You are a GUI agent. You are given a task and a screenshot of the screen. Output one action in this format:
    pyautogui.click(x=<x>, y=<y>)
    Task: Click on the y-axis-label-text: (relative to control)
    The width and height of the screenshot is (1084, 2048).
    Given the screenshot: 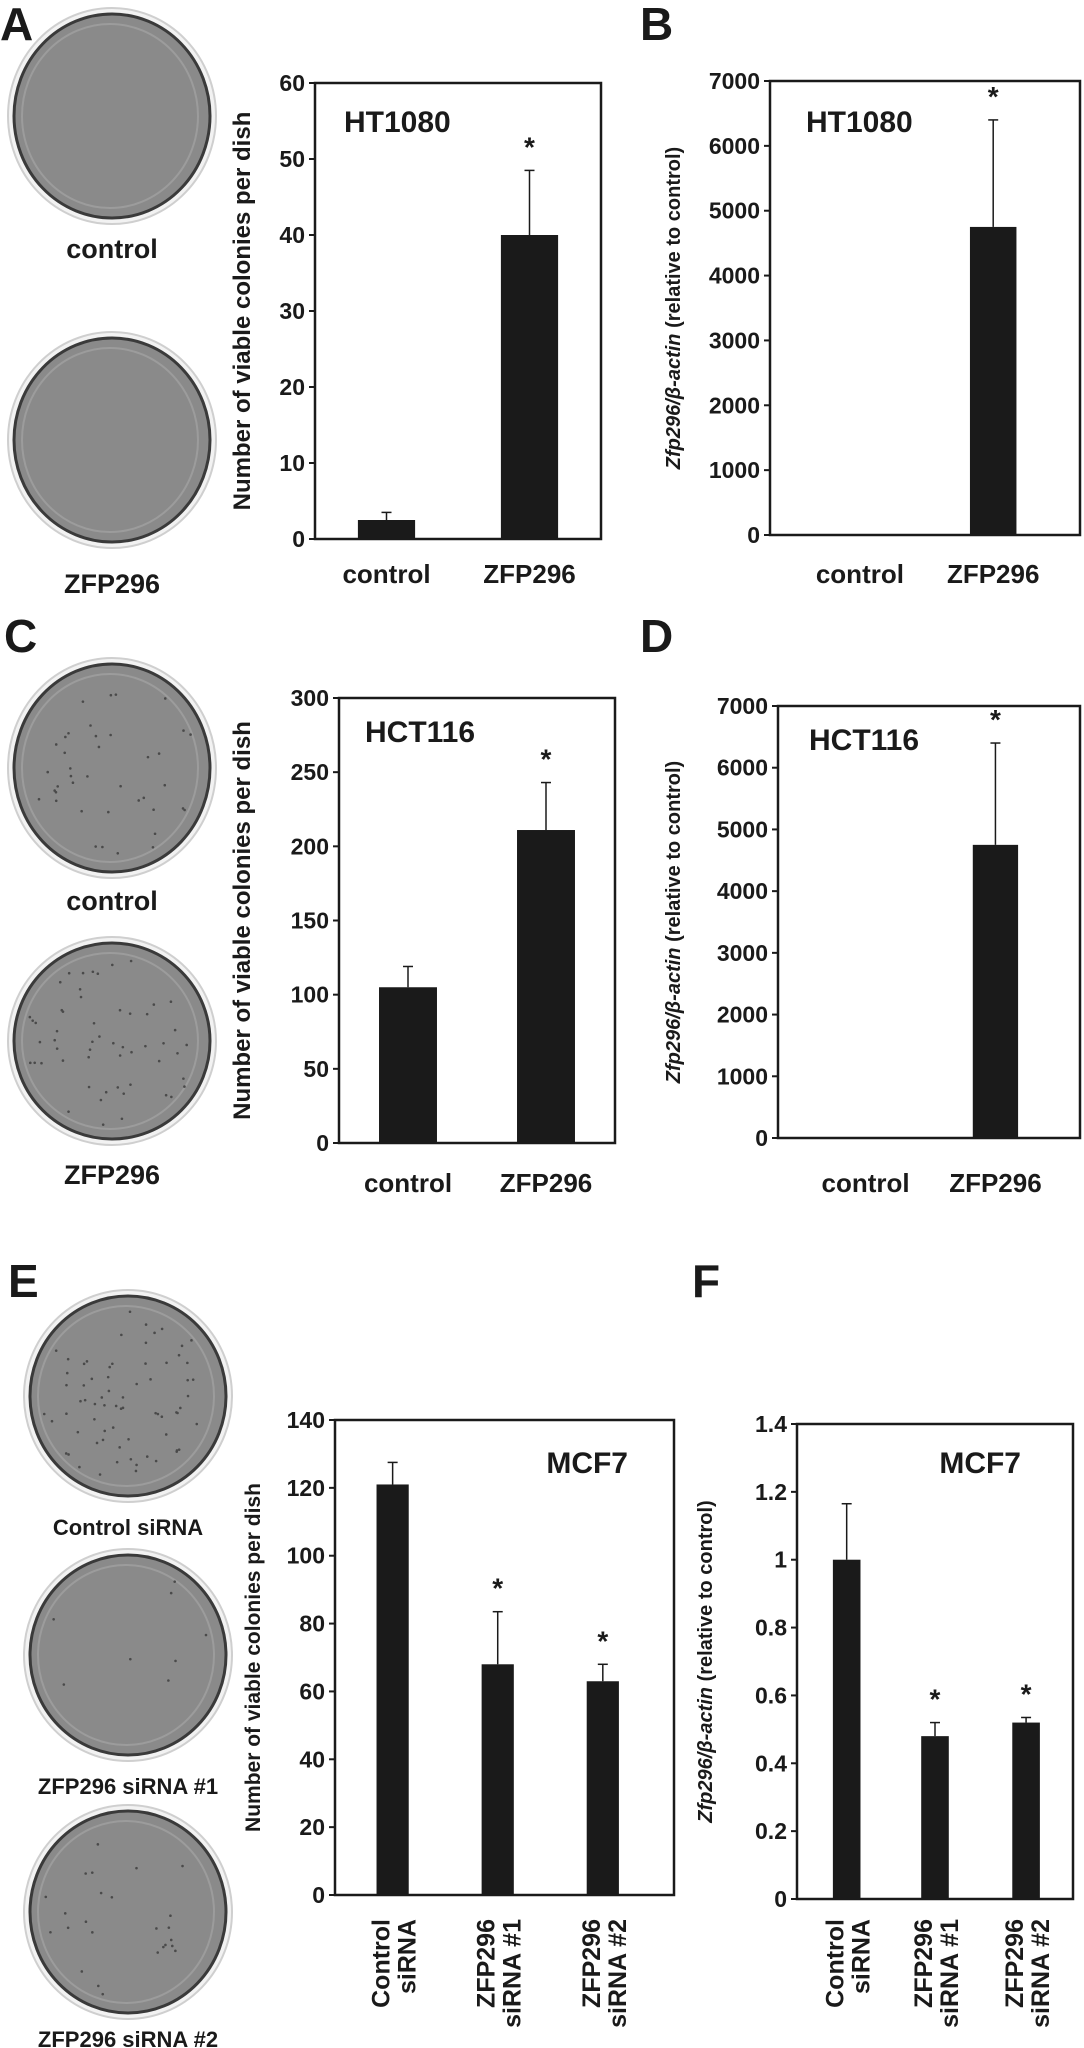 What is the action you would take?
    pyautogui.click(x=674, y=854)
    